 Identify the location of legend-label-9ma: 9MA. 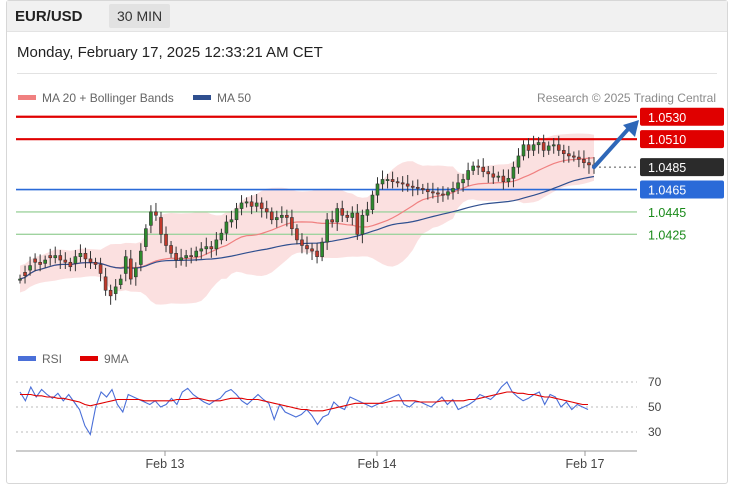
(116, 359).